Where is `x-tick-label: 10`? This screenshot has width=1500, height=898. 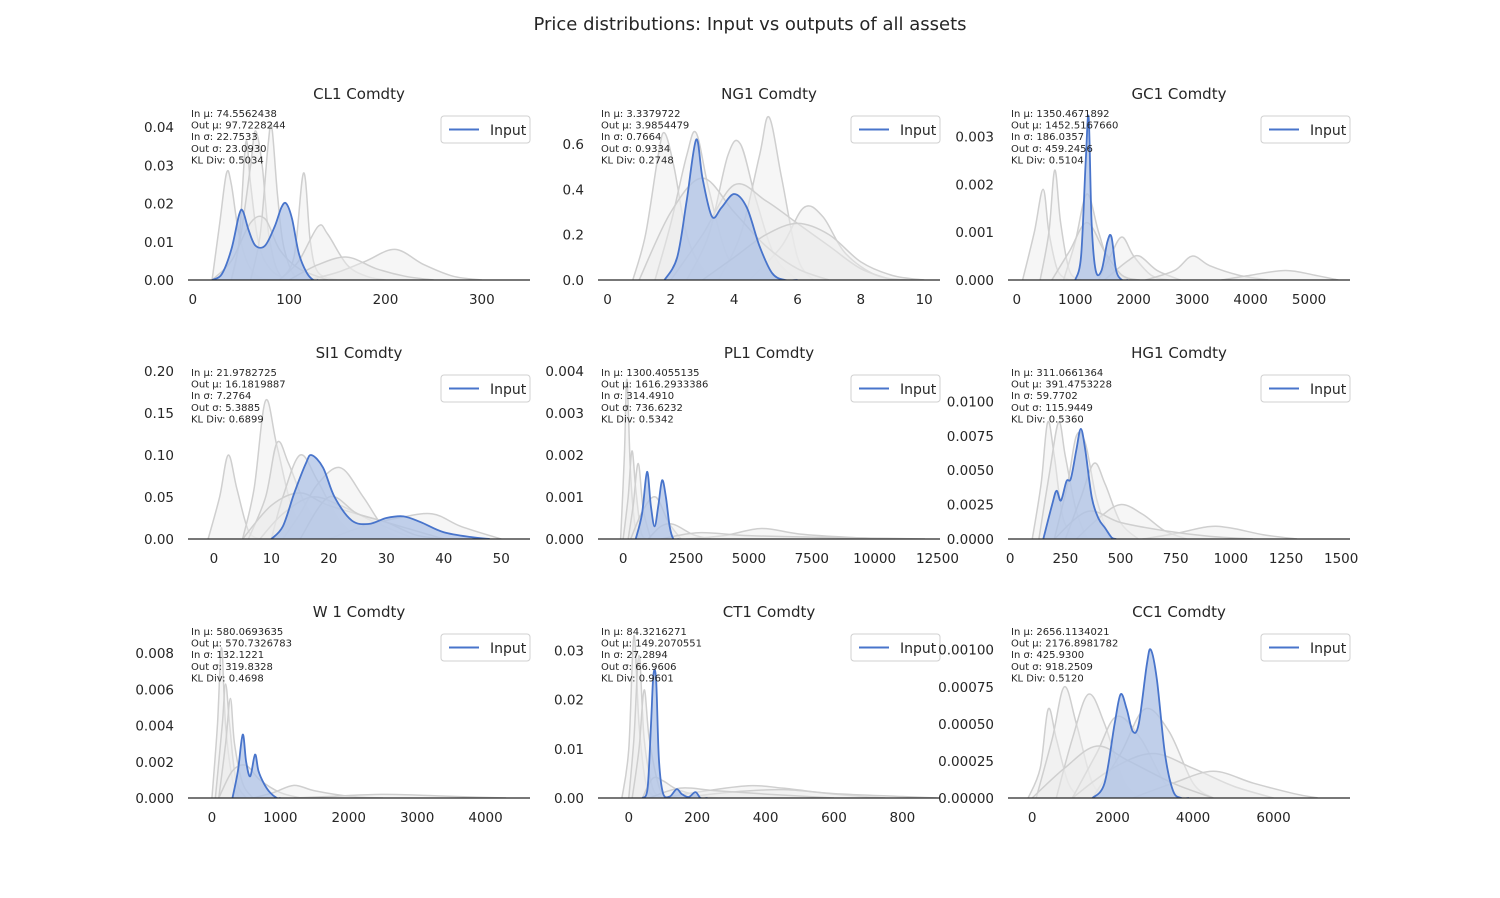 x-tick-label: 10 is located at coordinates (924, 300).